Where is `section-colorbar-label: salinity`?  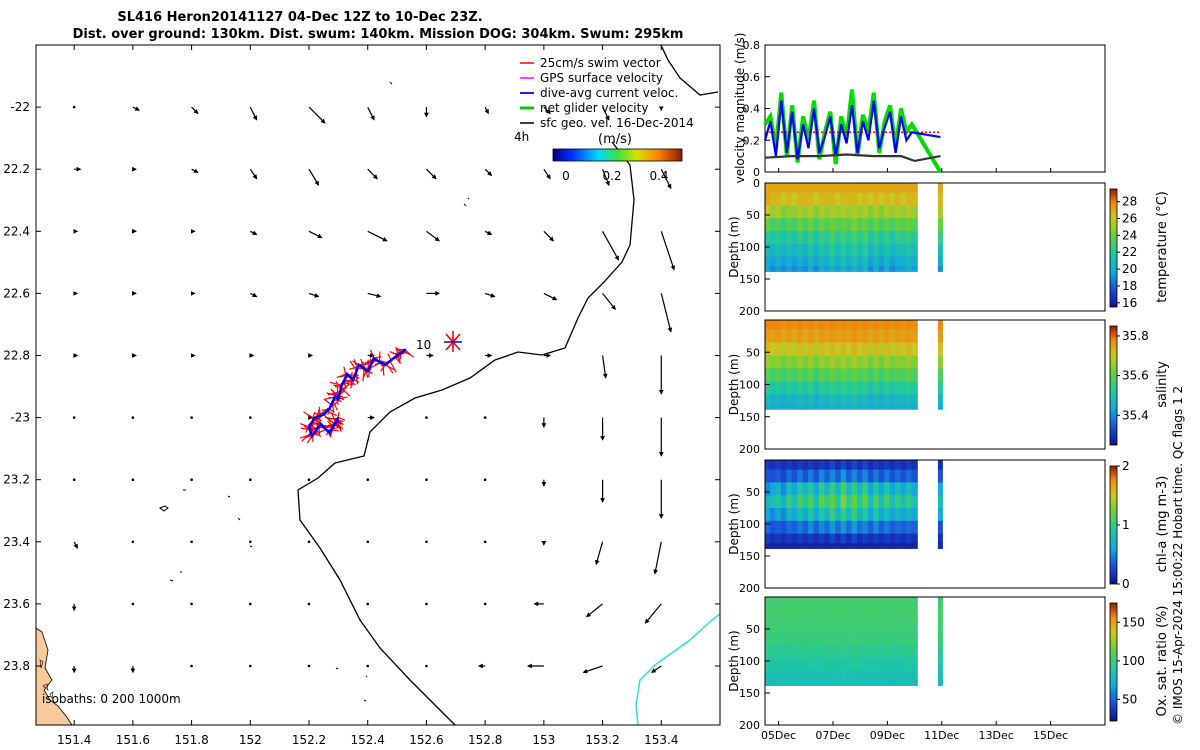 section-colorbar-label: salinity is located at coordinates (1162, 384).